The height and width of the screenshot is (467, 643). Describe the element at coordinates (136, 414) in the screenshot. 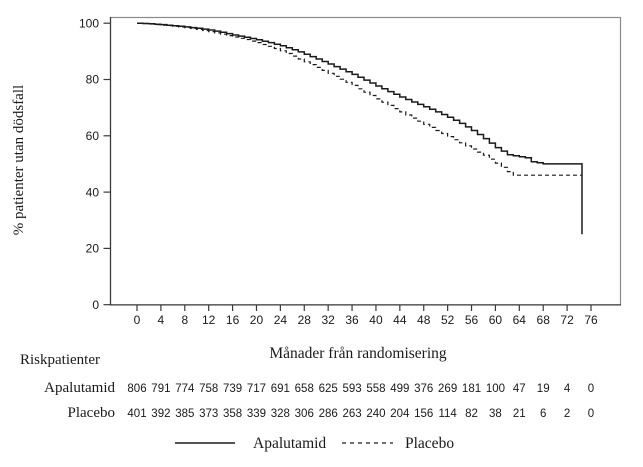

I see `risk-count: 401` at that location.